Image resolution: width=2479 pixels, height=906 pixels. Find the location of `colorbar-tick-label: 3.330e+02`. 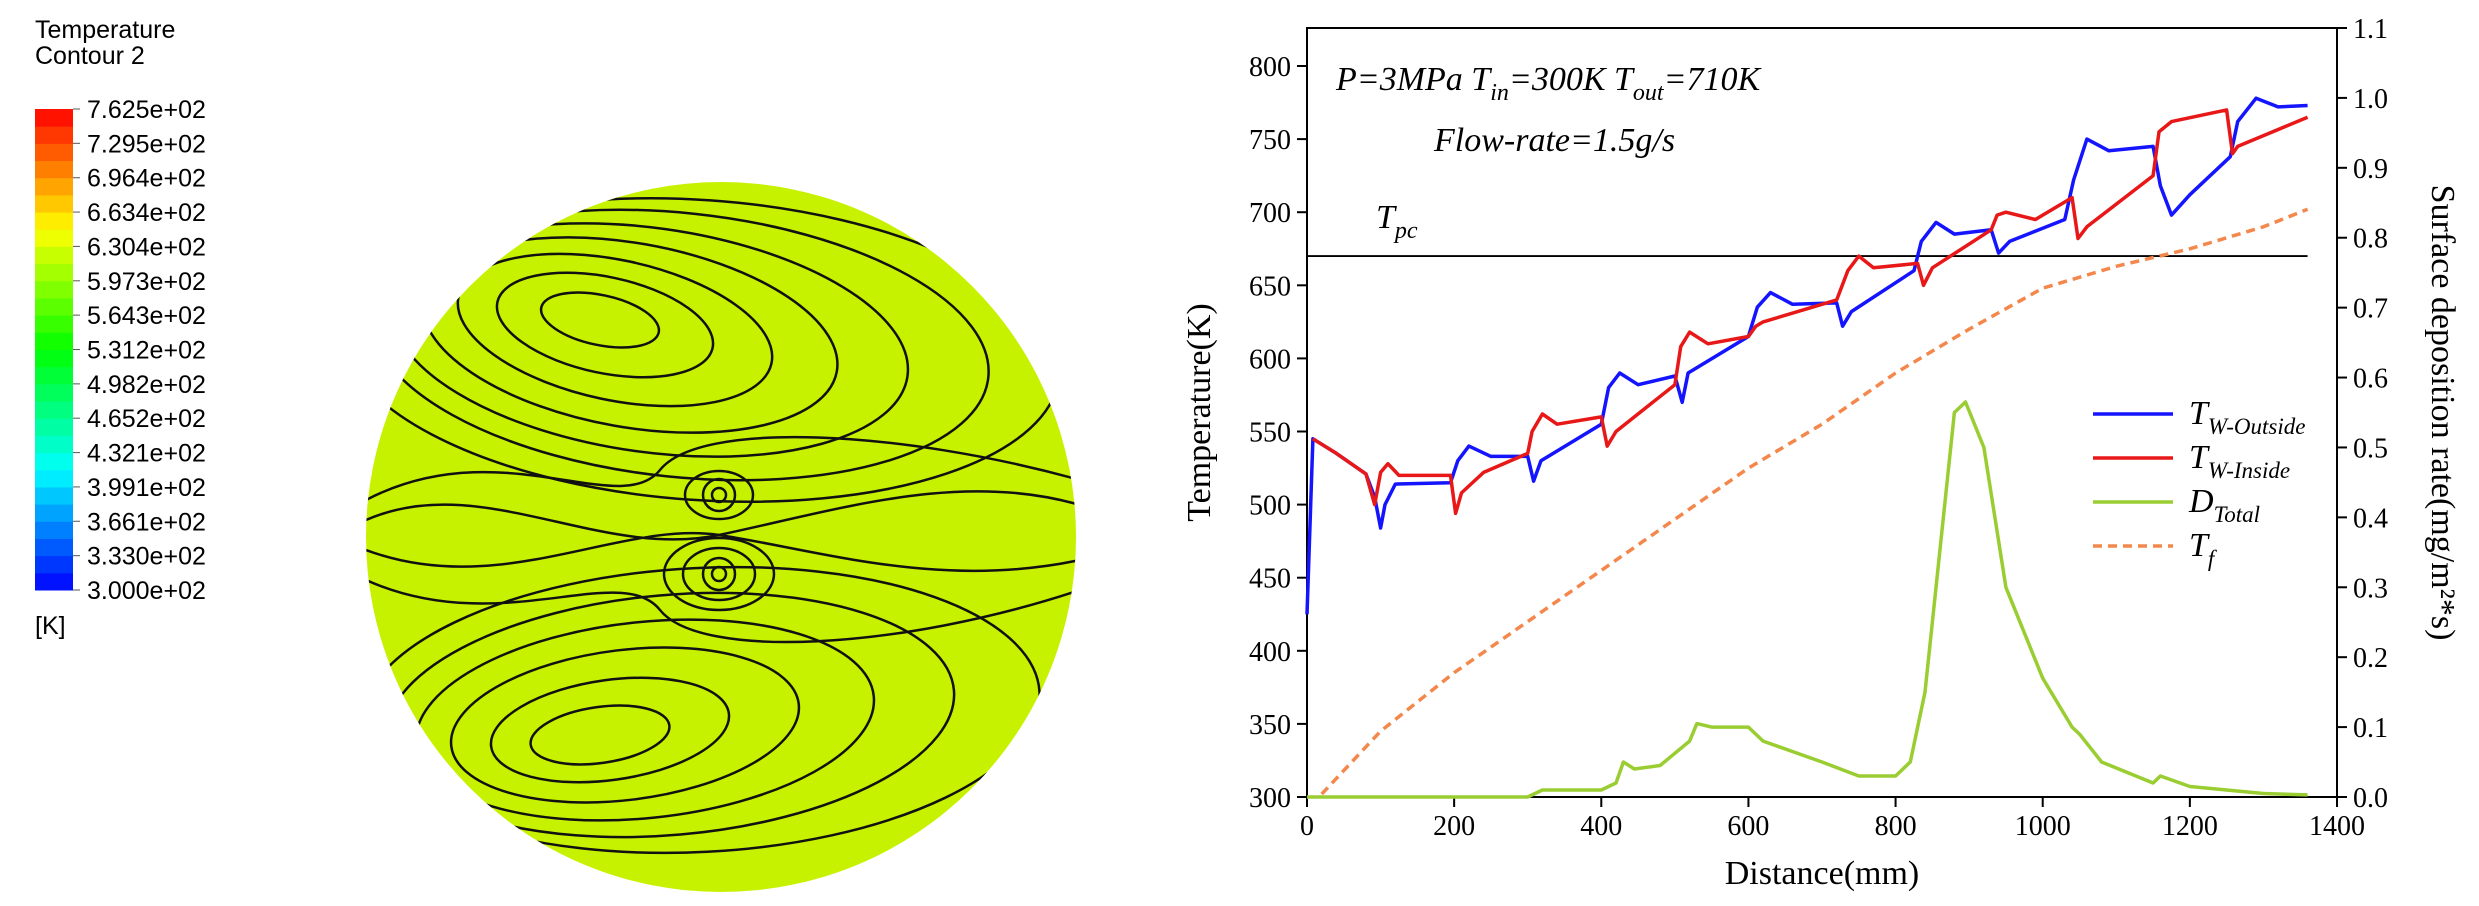

colorbar-tick-label: 3.330e+02 is located at coordinates (146, 557).